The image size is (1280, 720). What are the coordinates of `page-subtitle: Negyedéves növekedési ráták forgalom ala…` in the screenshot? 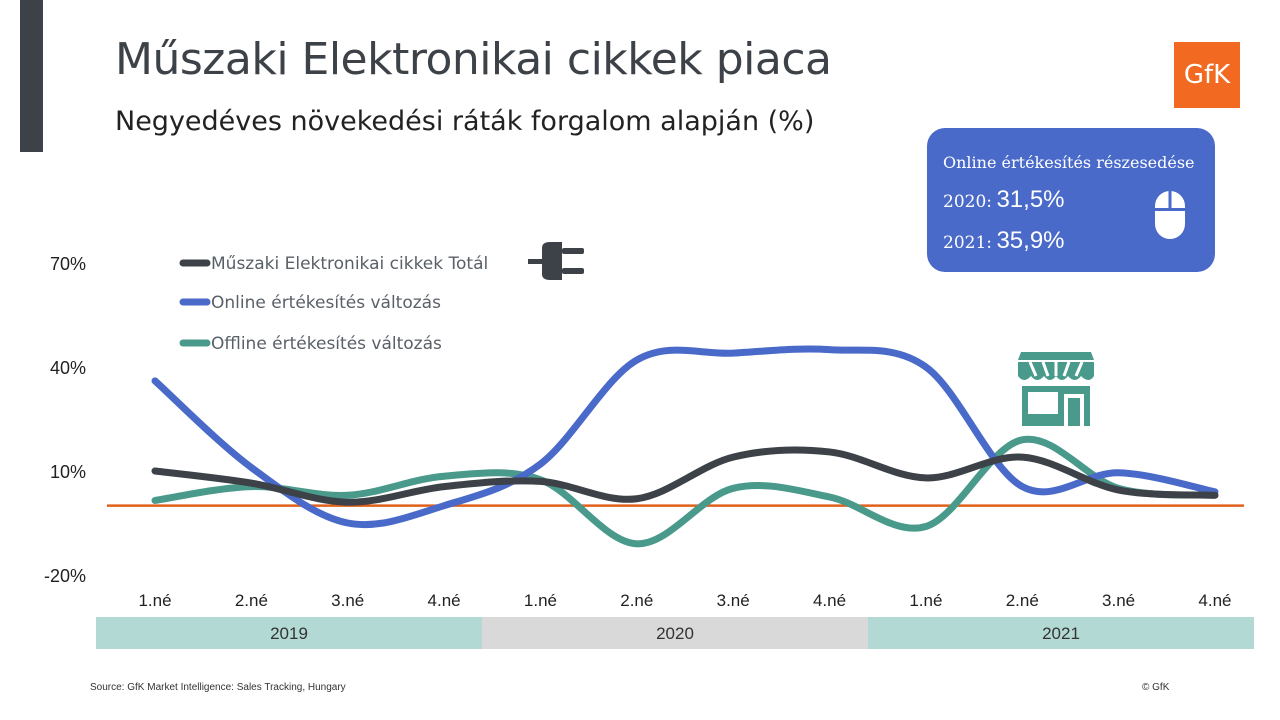 It's located at (465, 121).